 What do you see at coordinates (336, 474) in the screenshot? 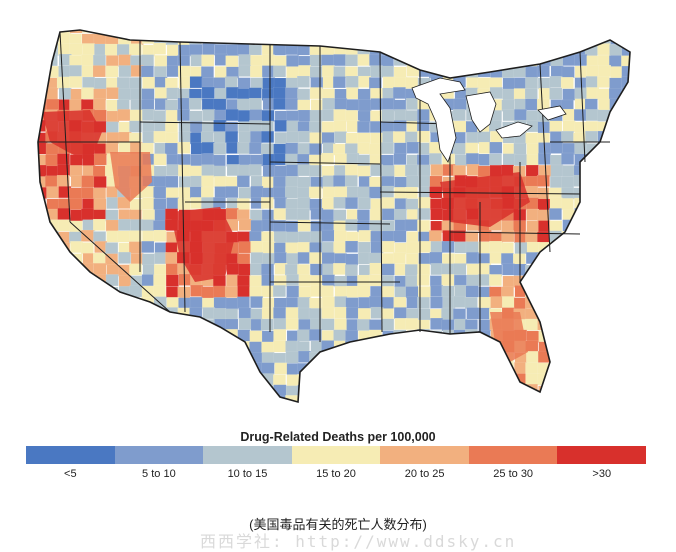
I see `legend-label-3: 15 to 20` at bounding box center [336, 474].